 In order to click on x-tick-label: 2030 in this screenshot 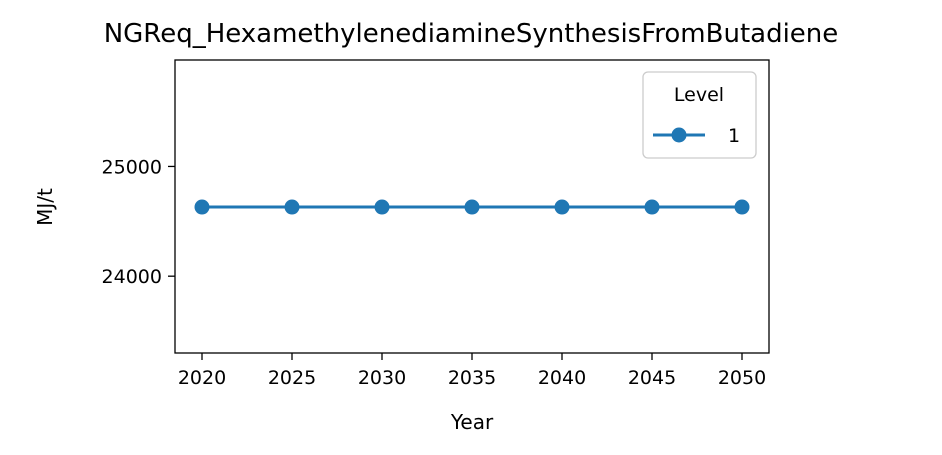, I will do `click(382, 378)`.